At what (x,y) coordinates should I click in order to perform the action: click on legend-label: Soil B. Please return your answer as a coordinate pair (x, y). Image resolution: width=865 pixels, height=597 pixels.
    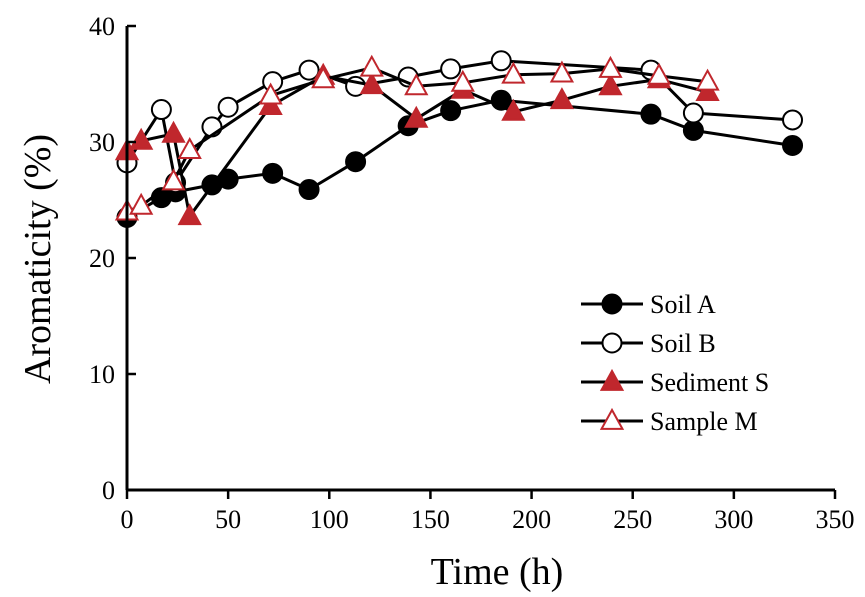
    Looking at the image, I should click on (683, 343).